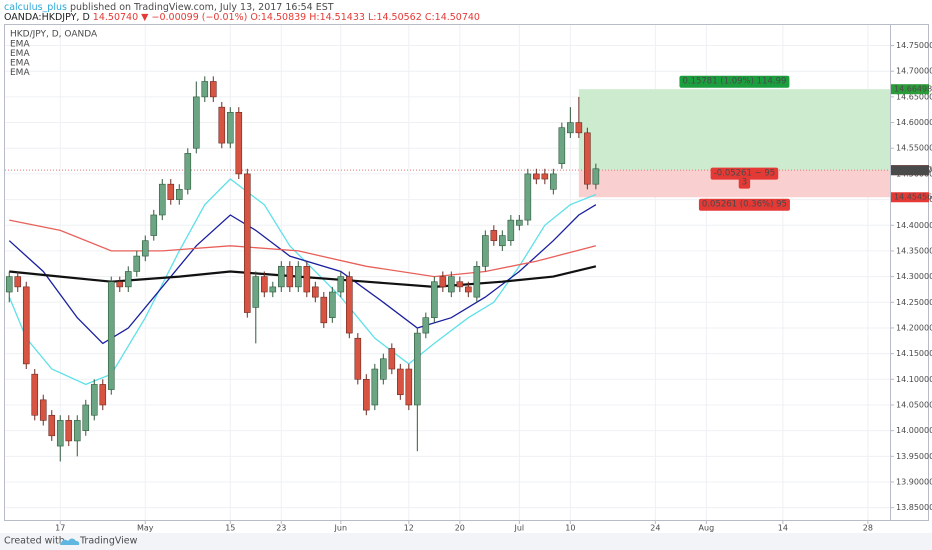 This screenshot has height=550, width=932. I want to click on x-tick-label: 28, so click(868, 528).